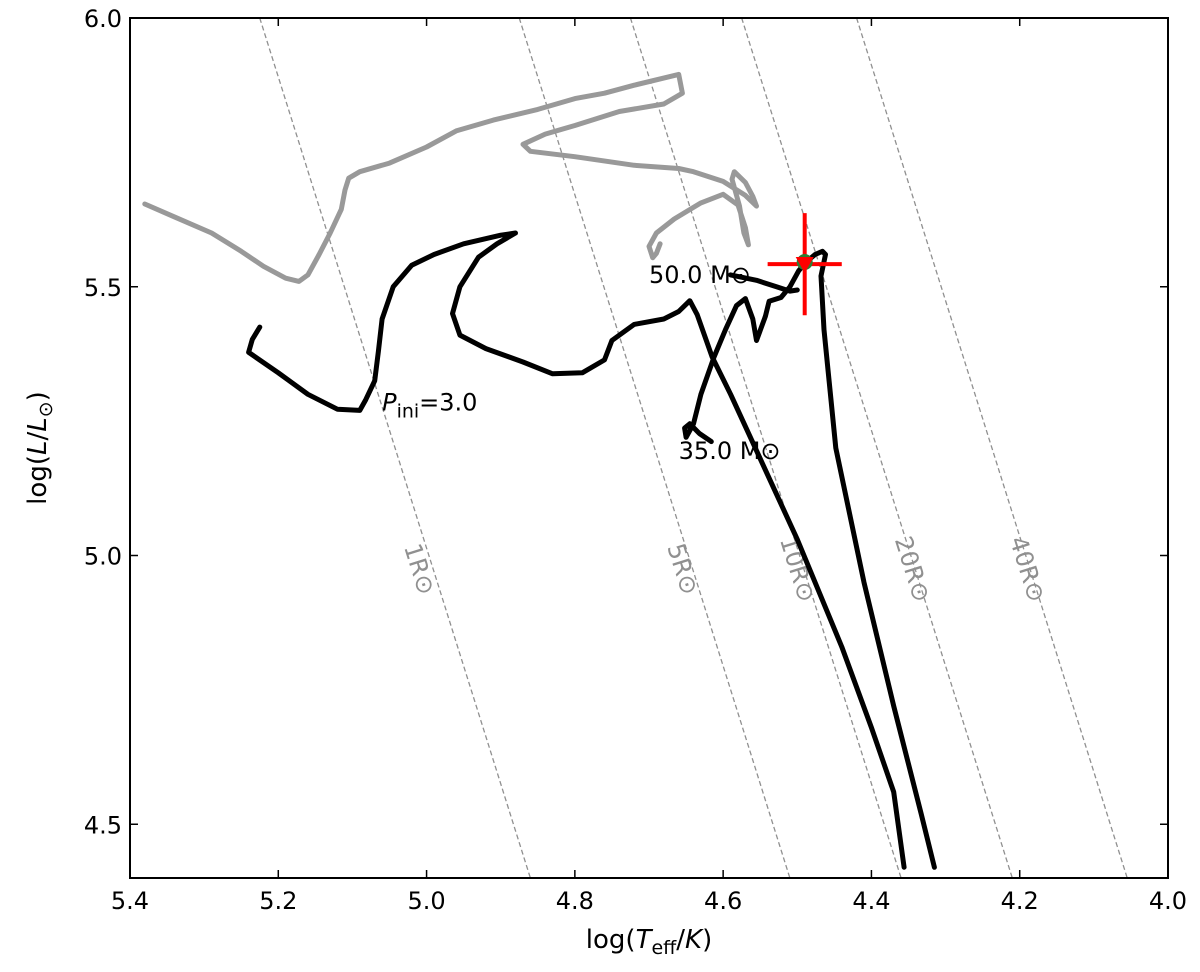 This screenshot has height=972, width=1200. I want to click on x-tick-label: 4.0, so click(1168, 901).